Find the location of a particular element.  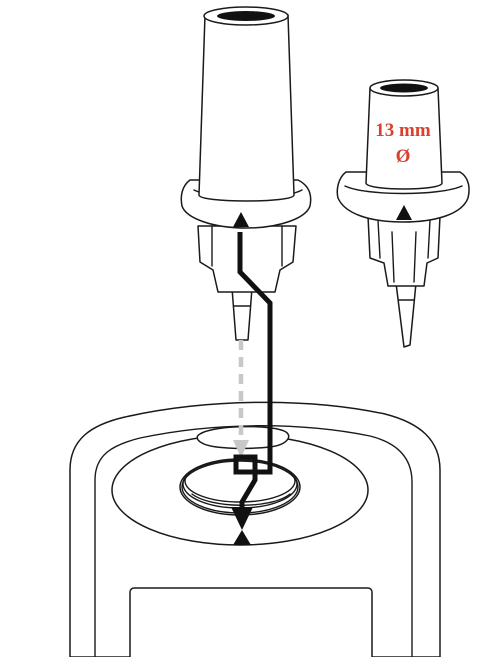

adapter-size-label: 13 mm is located at coordinates (403, 130).